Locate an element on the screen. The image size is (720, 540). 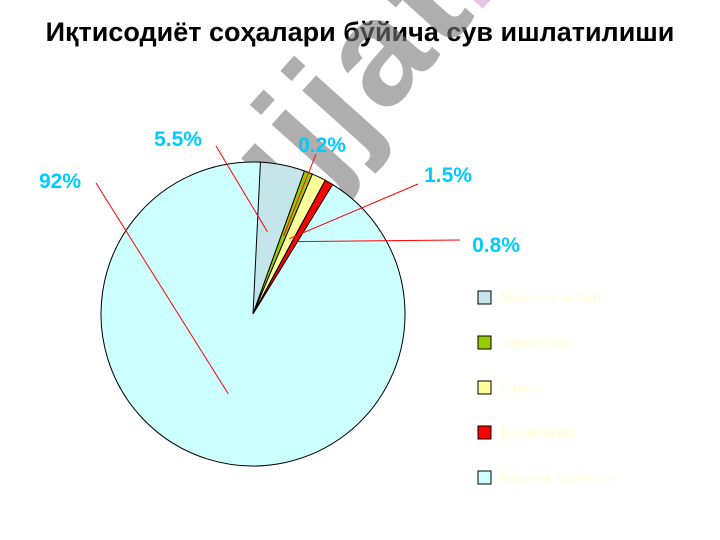
data-label-4: 0.8% is located at coordinates (496, 245).